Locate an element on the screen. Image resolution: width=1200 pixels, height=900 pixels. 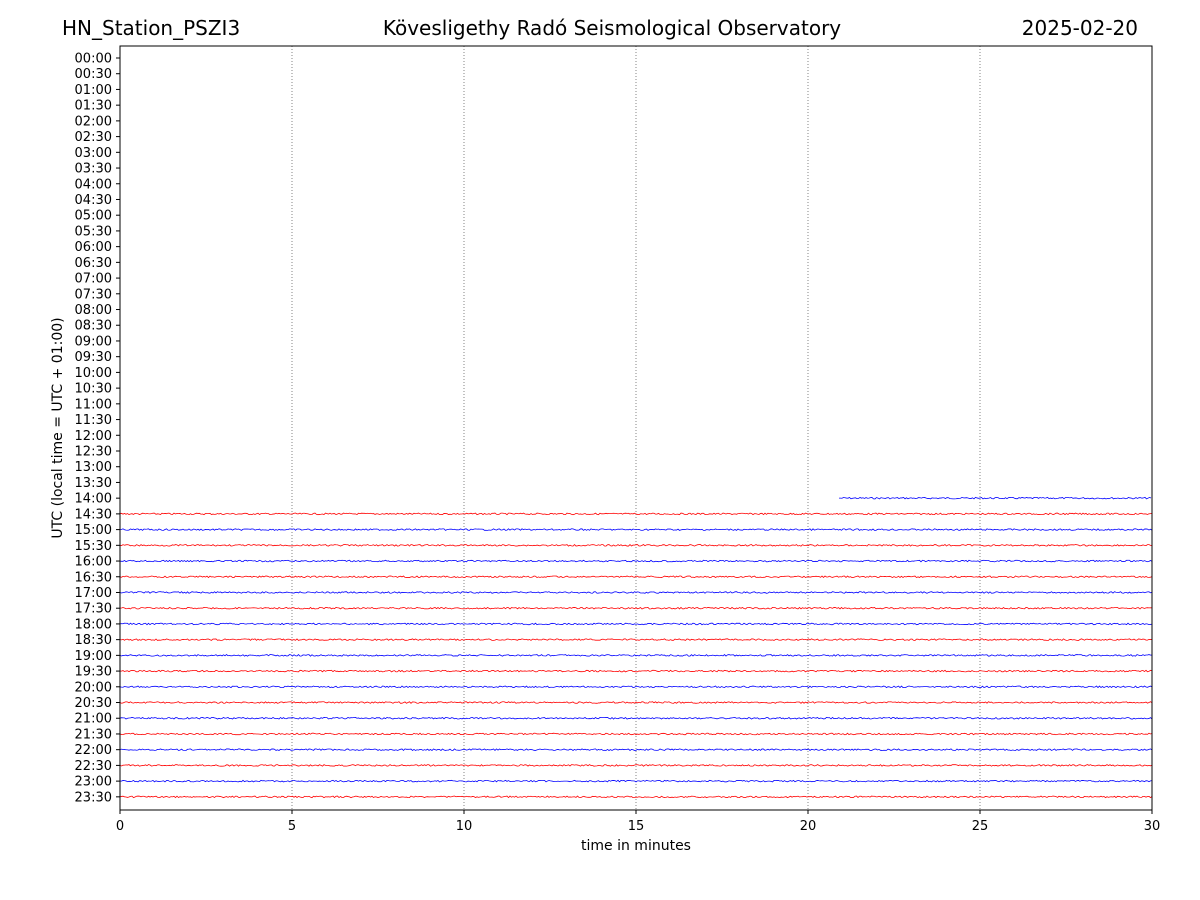
y-axis-label: UTC (local time = UTC + 01:00) is located at coordinates (58, 427).